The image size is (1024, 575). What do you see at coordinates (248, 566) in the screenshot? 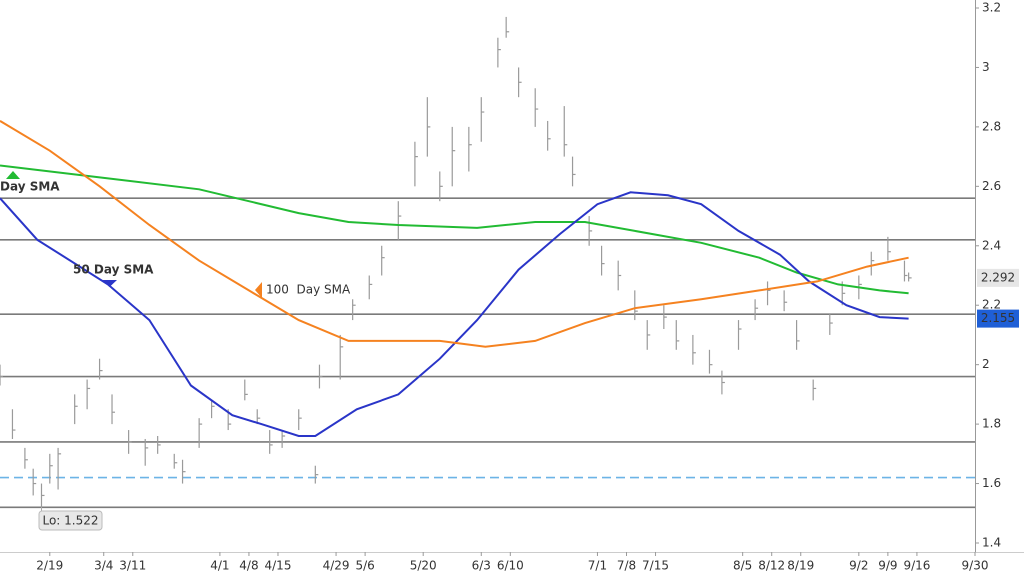
I see `x-tick-label: 4/8` at bounding box center [248, 566].